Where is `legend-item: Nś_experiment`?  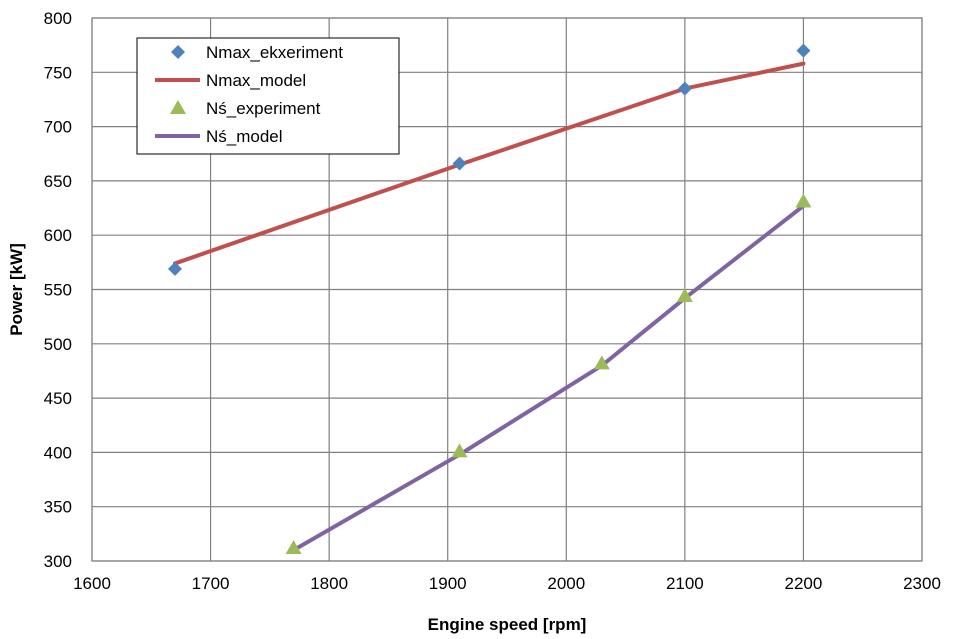
legend-item: Nś_experiment is located at coordinates (245, 108).